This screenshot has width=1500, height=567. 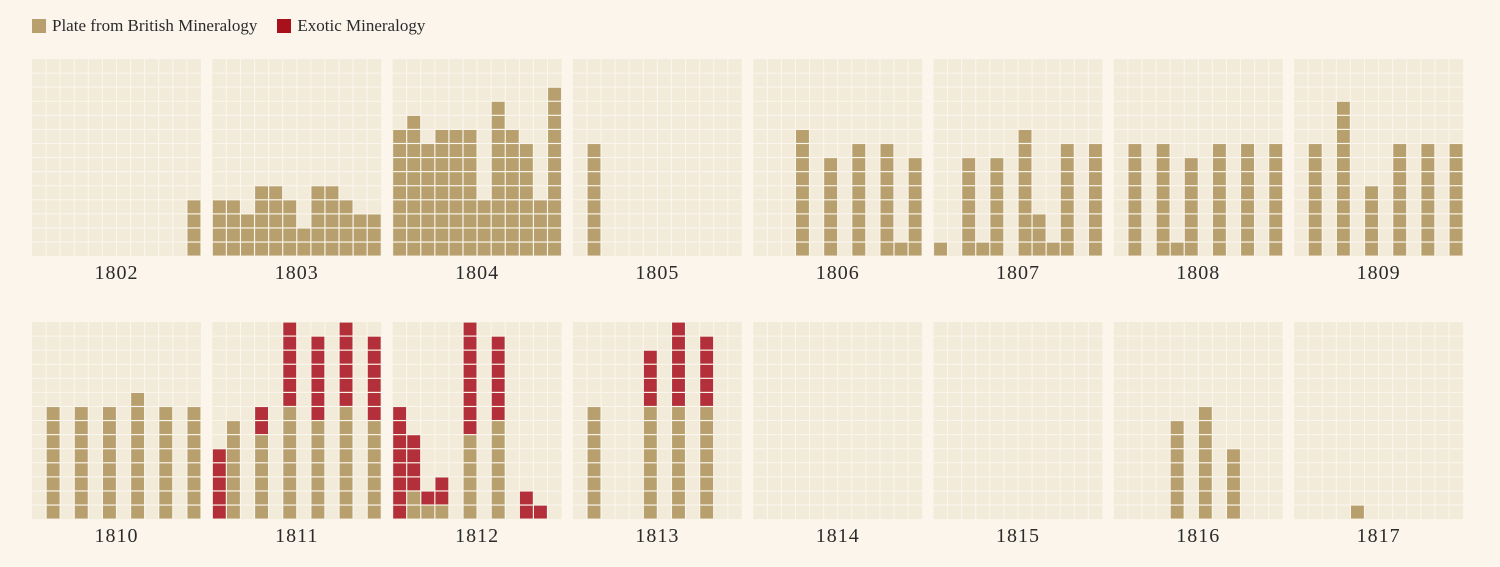 What do you see at coordinates (297, 434) in the screenshot?
I see `year-panel-1811: 1811` at bounding box center [297, 434].